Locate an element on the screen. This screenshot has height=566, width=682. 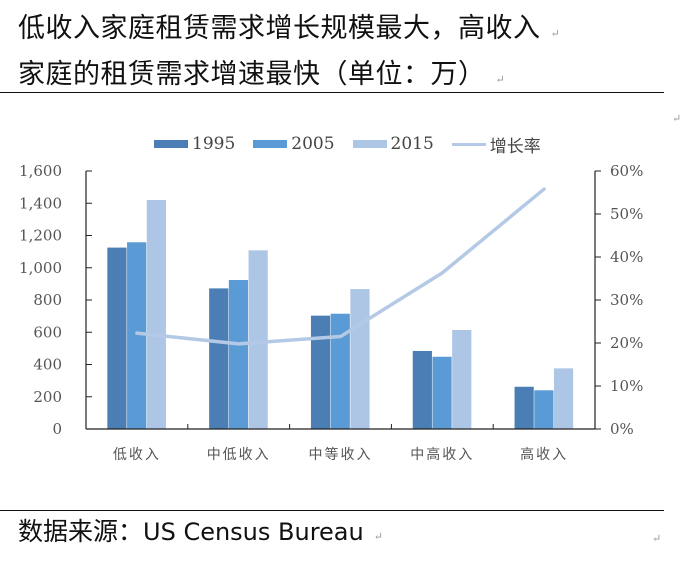
legend-item-2015: 2015 is located at coordinates (393, 144).